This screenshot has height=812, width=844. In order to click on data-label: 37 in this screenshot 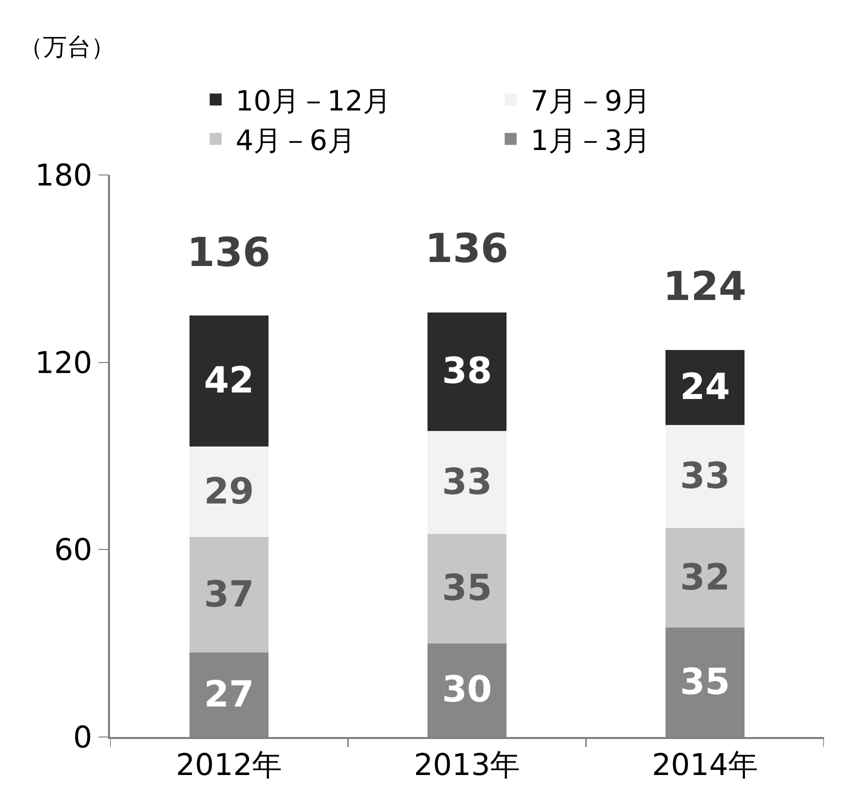, I will do `click(229, 595)`.